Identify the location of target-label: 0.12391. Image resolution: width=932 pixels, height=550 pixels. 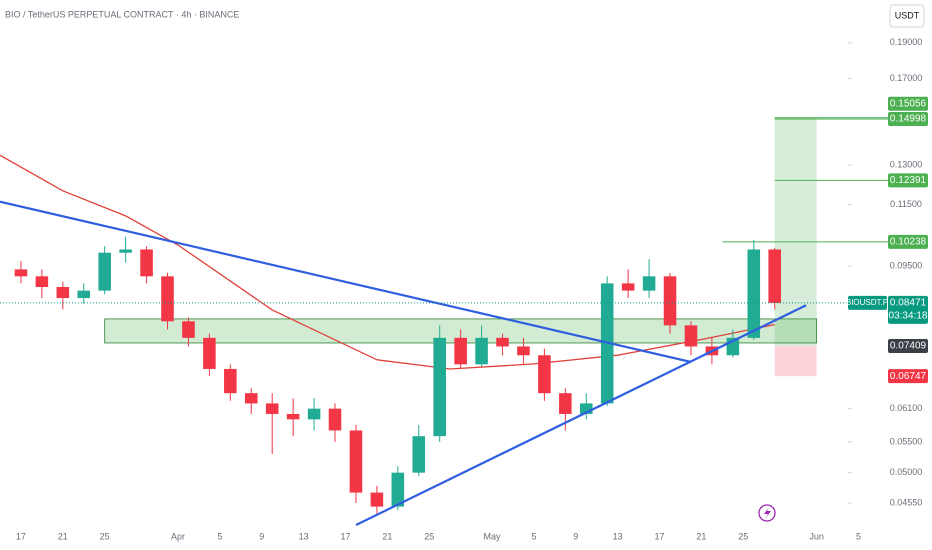
(908, 180).